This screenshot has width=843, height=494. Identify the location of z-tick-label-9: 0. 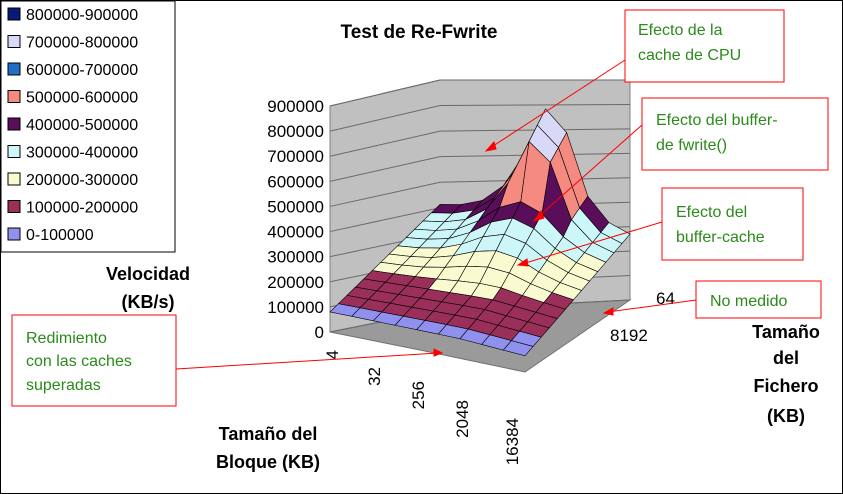
(319, 332).